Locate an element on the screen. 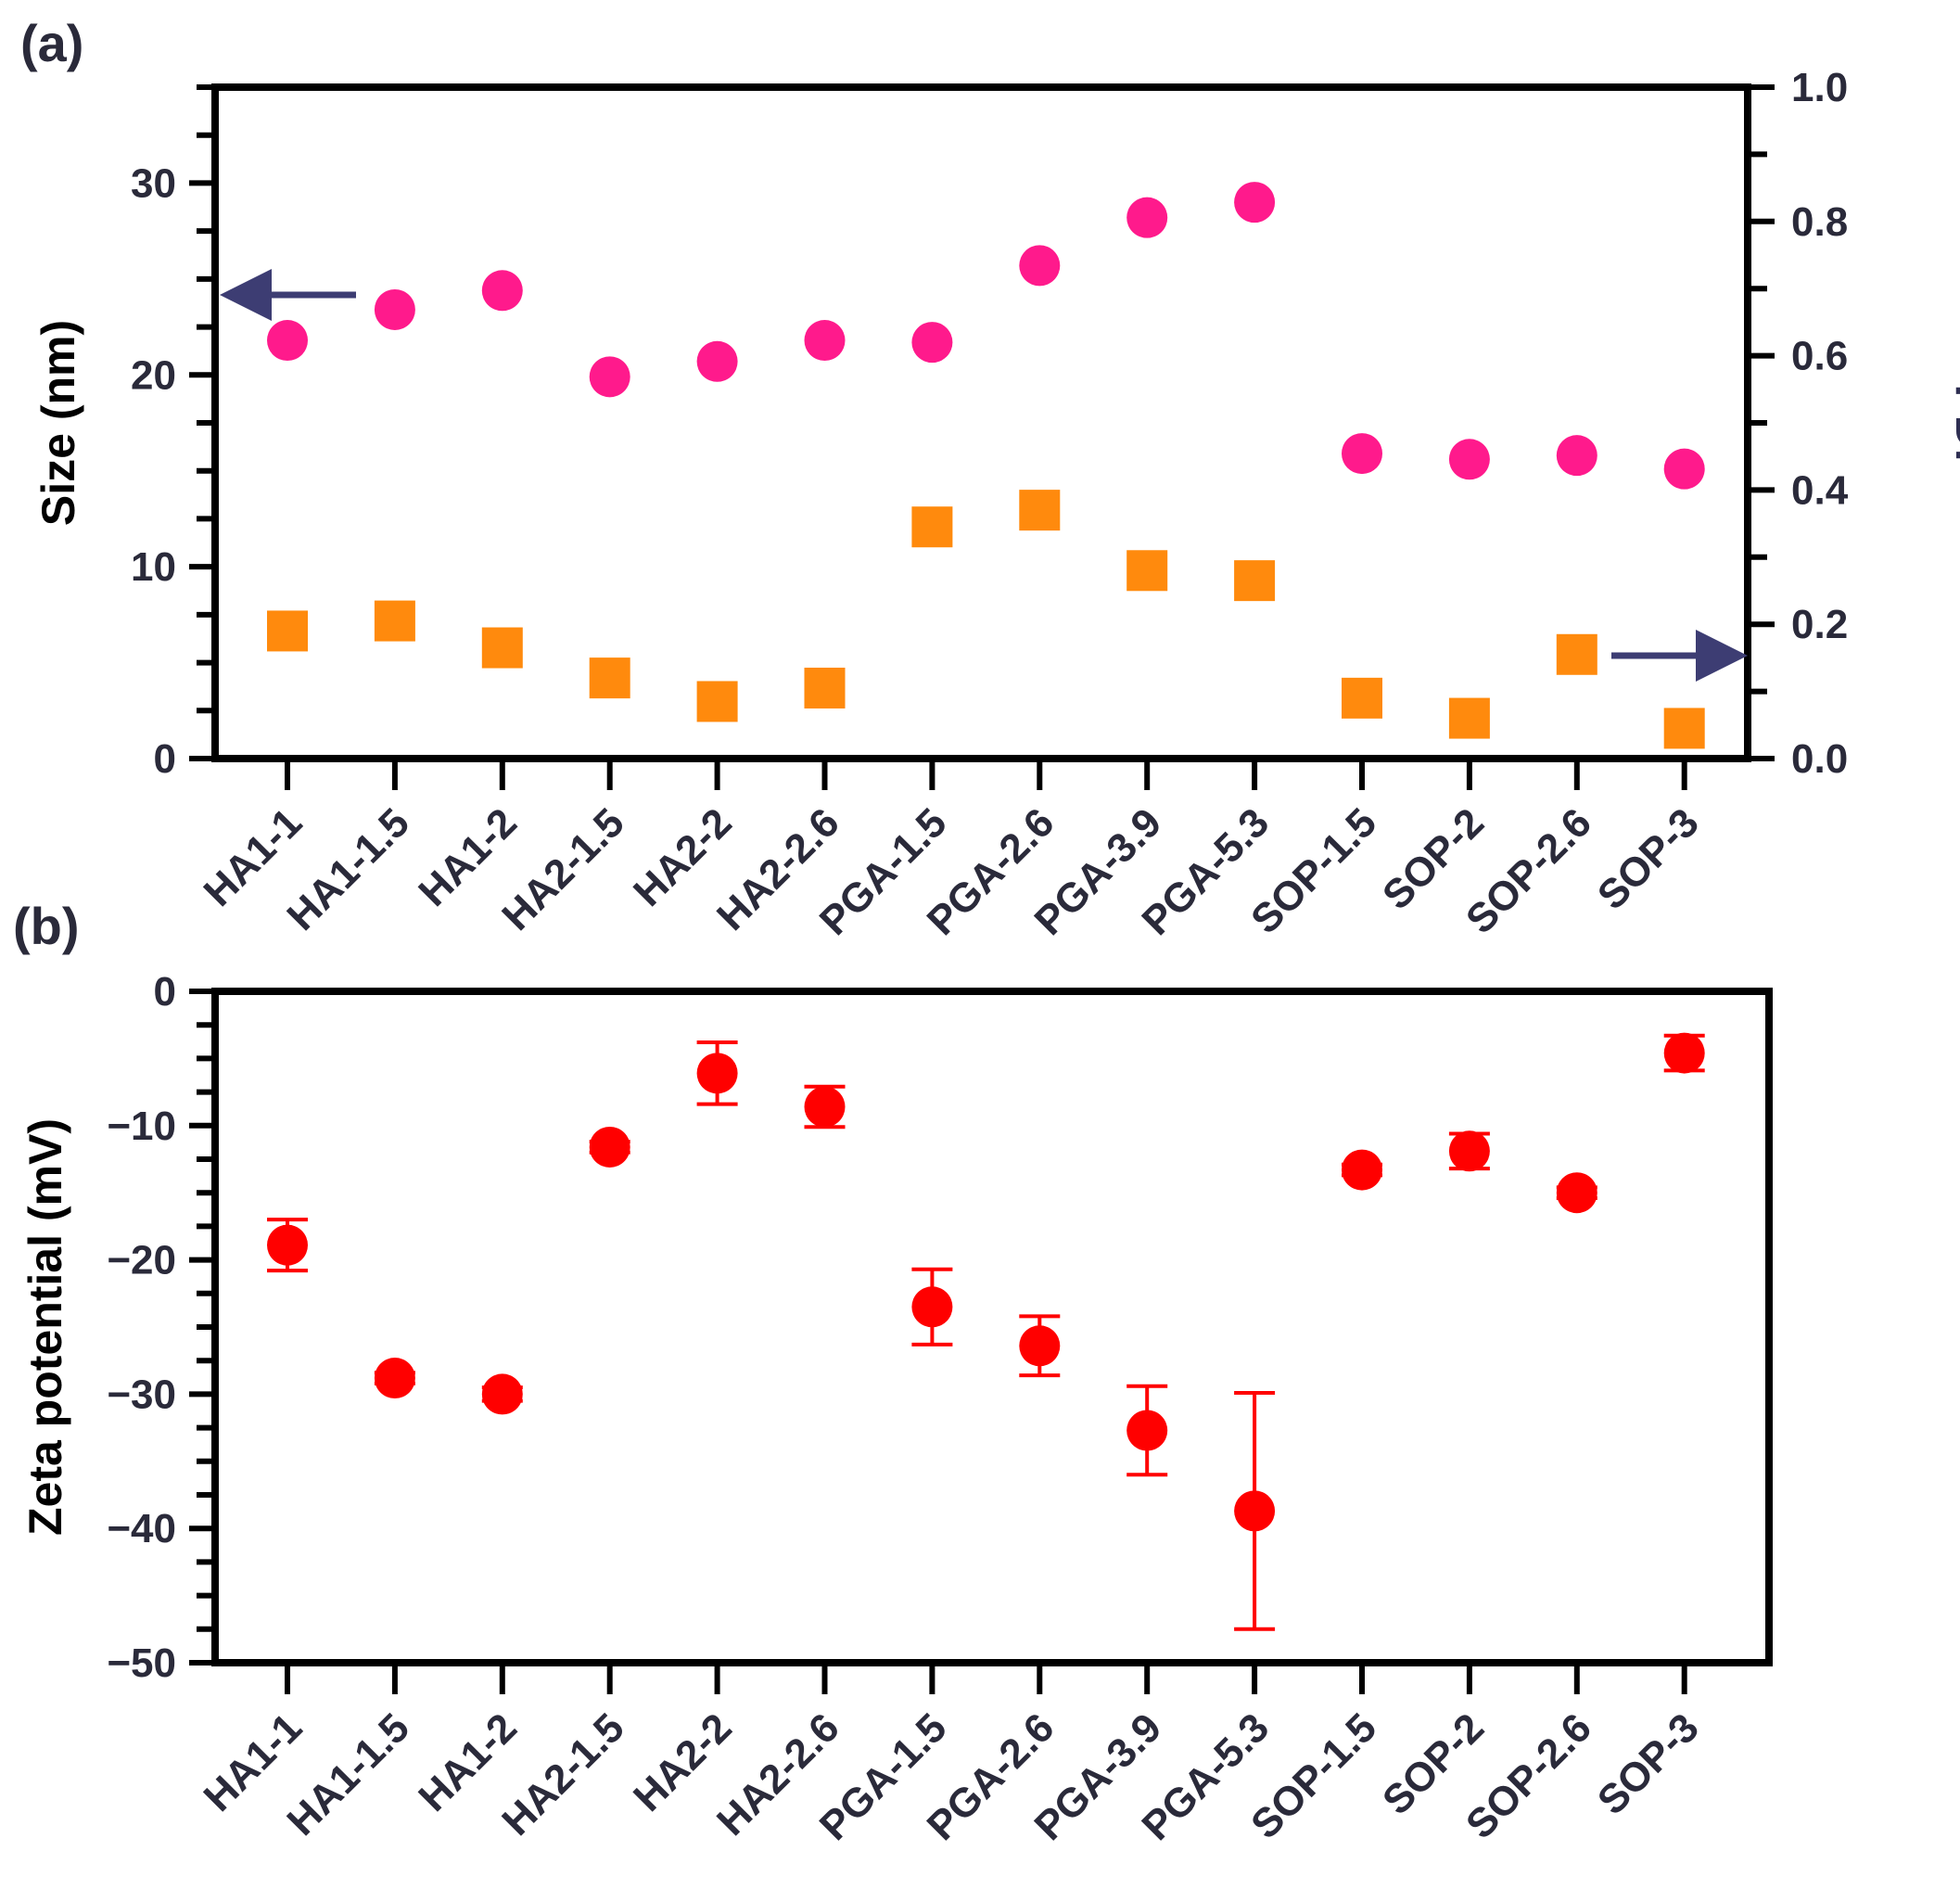 This screenshot has height=1889, width=1960. zeta-axis-title: Zeta potential (mV) is located at coordinates (45, 1327).